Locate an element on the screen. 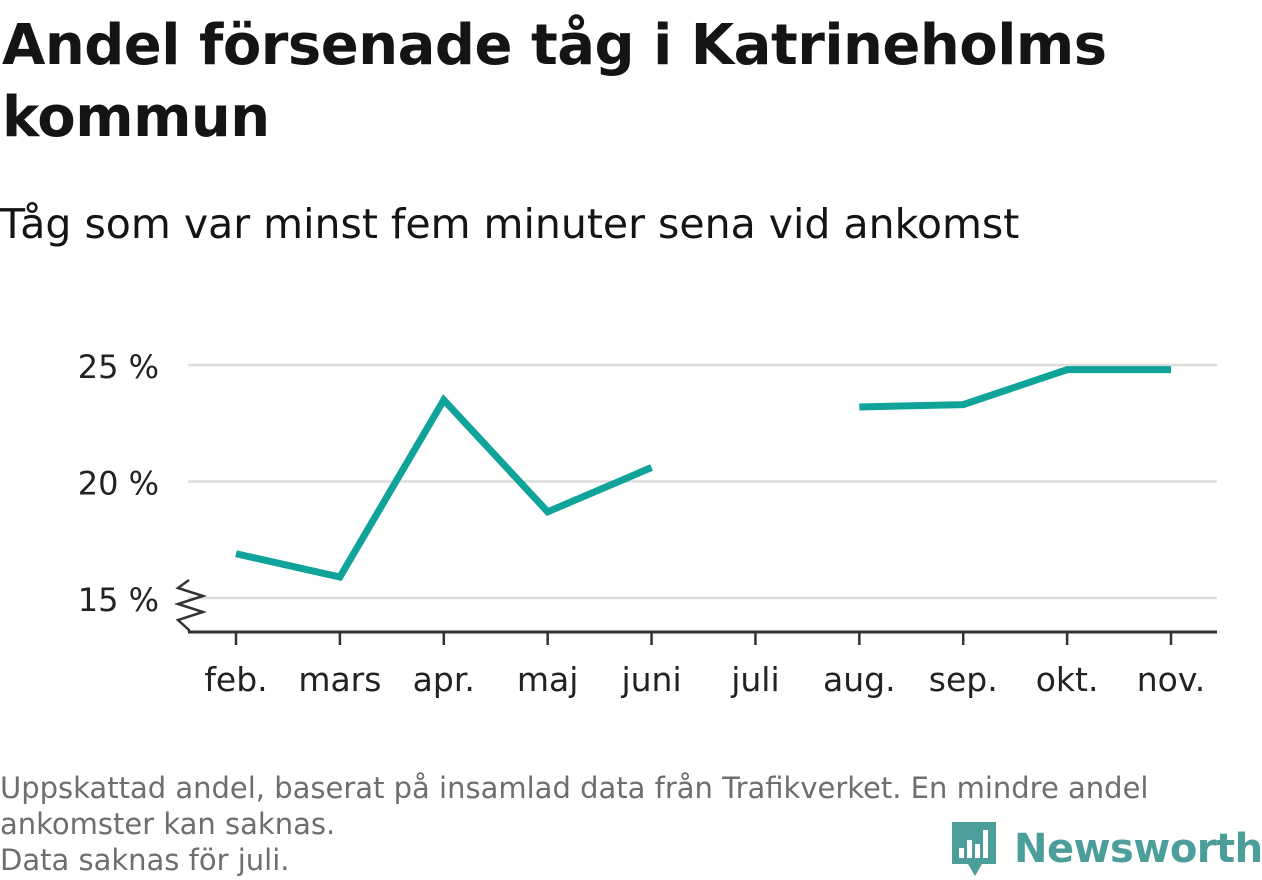  x-tick-label: feb. is located at coordinates (235, 679).